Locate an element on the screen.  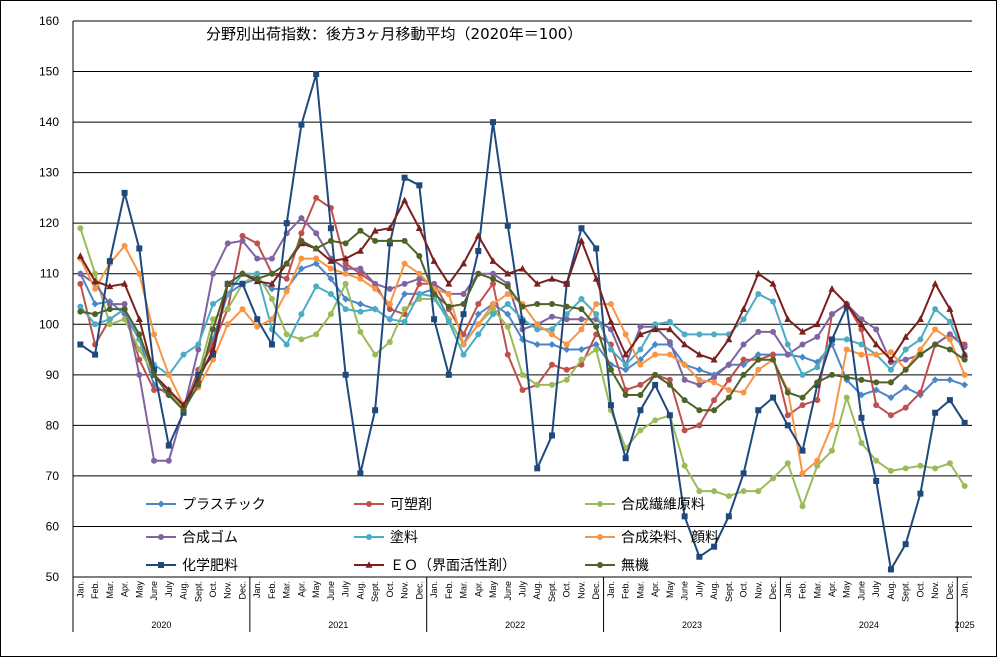
legend-item: 塗料 is located at coordinates (386, 537).